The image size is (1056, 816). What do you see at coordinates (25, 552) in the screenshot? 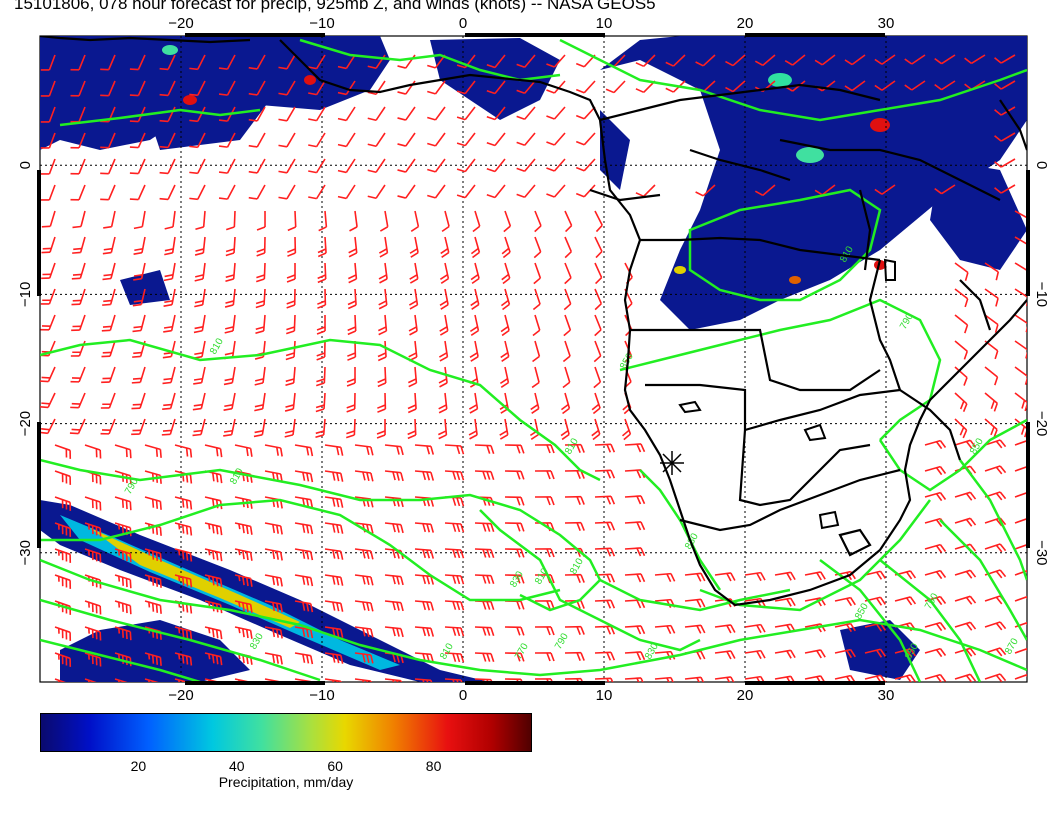
I see `lat-tick-label: −30` at bounding box center [25, 552].